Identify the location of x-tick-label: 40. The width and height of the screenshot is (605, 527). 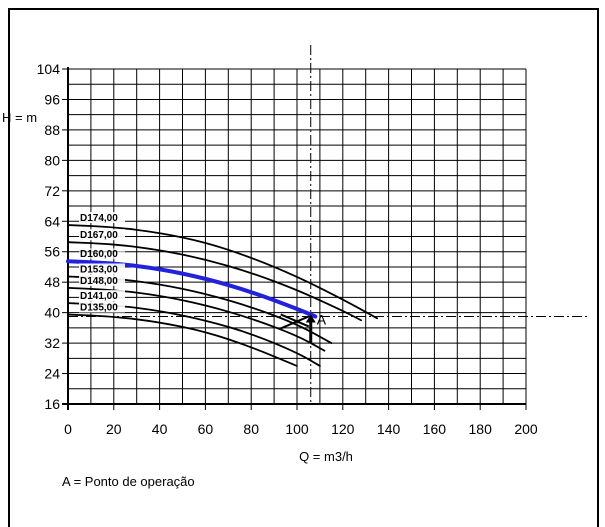
(160, 429).